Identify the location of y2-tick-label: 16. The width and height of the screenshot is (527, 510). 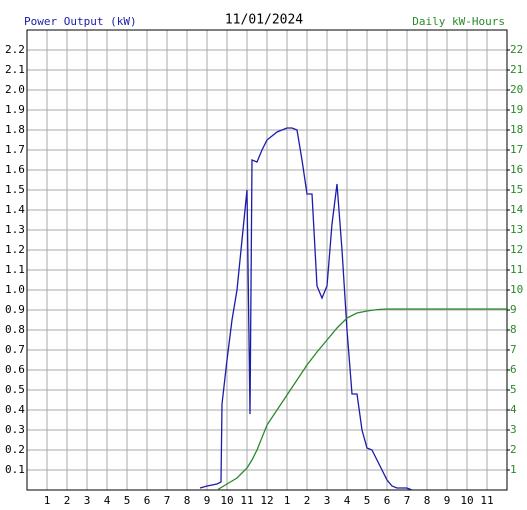
(516, 169).